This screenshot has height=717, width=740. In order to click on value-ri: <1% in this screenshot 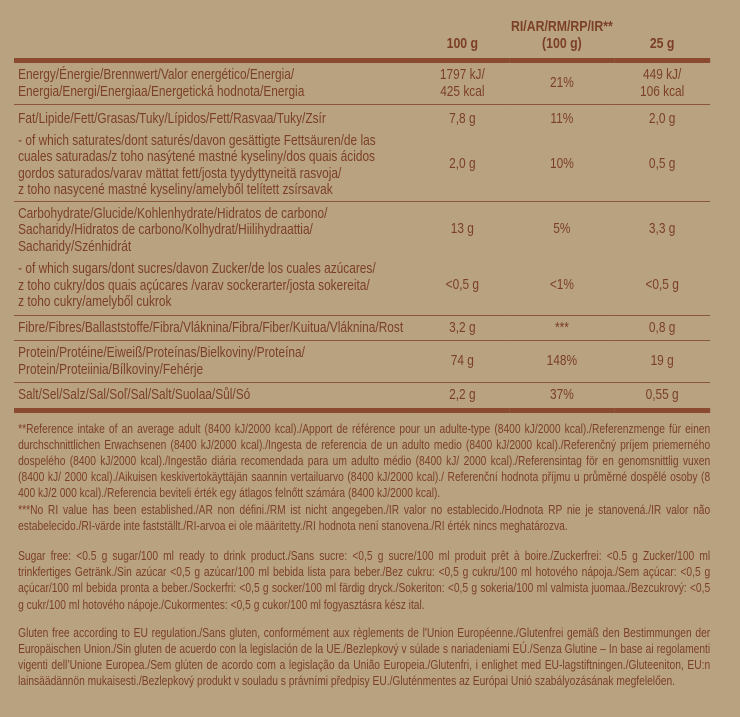, I will do `click(562, 286)`.